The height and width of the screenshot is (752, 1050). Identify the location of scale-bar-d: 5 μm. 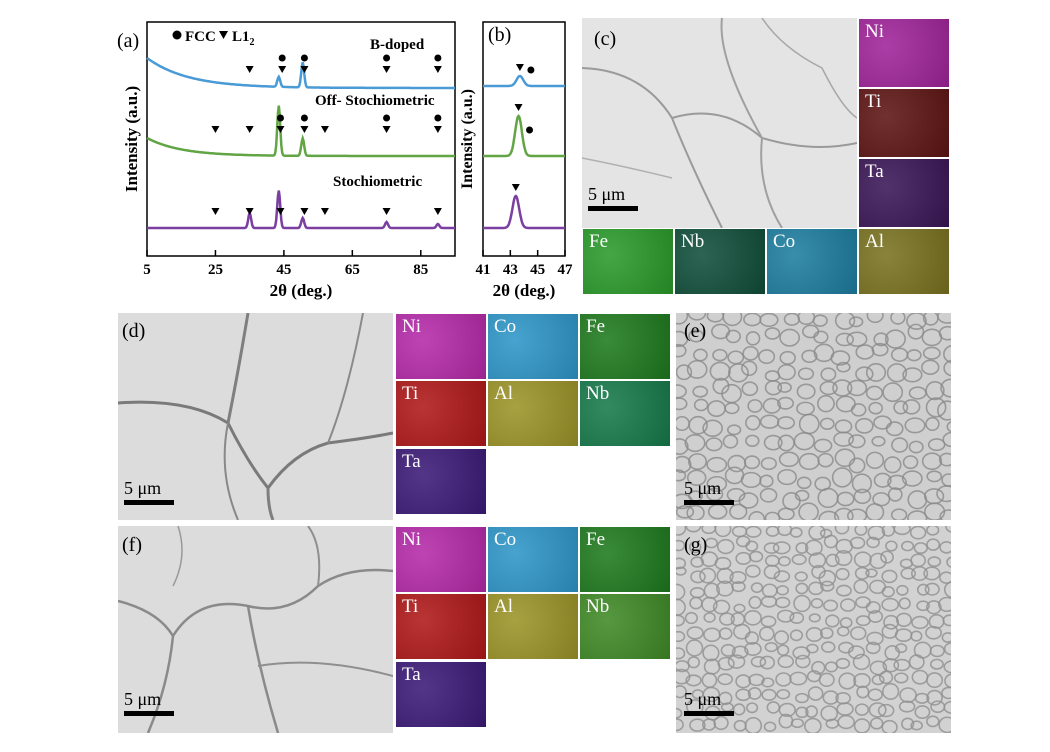
(149, 491).